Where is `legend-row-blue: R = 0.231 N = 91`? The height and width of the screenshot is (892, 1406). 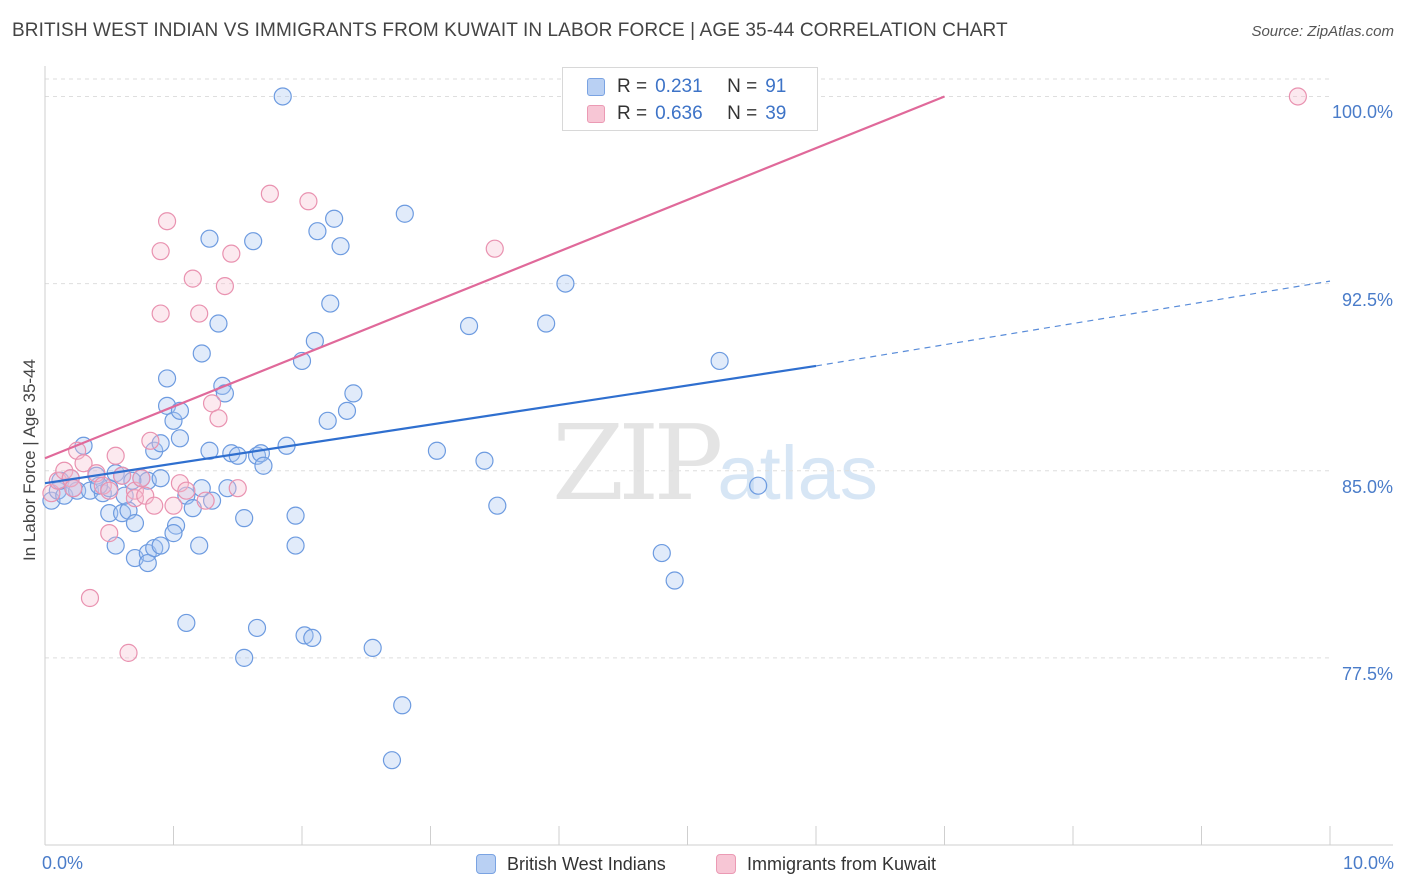 legend-row-blue: R = 0.231 N = 91 is located at coordinates (689, 87).